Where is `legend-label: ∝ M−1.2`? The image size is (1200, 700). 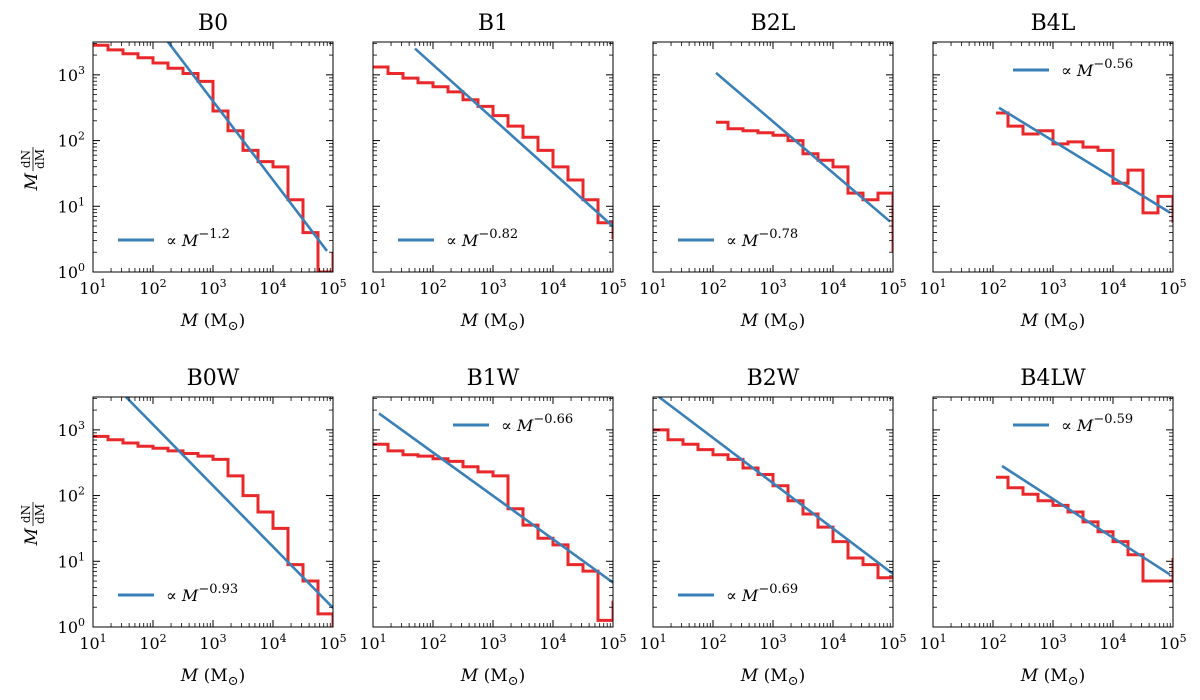
legend-label: ∝ M−1.2 is located at coordinates (198, 238).